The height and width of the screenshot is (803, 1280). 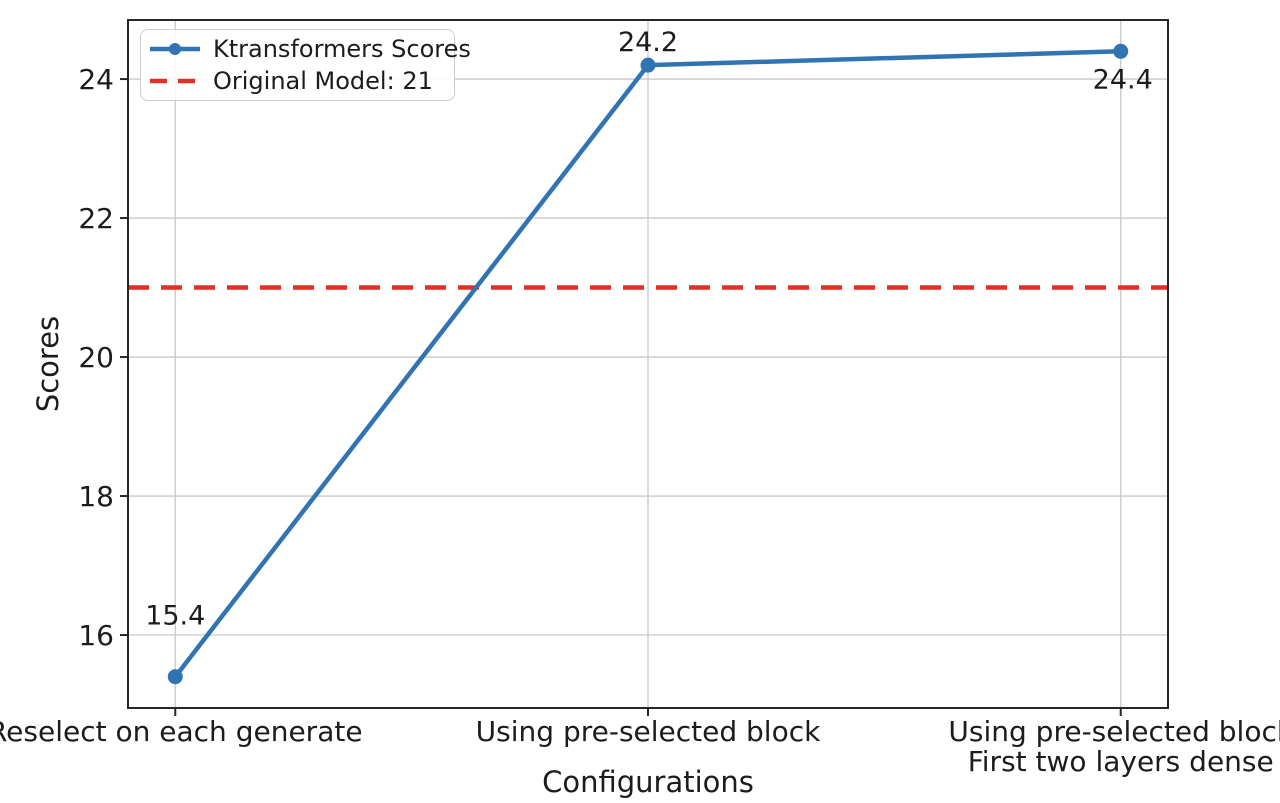 I want to click on legend-entry-label: Original Model: 21, so click(x=323, y=80).